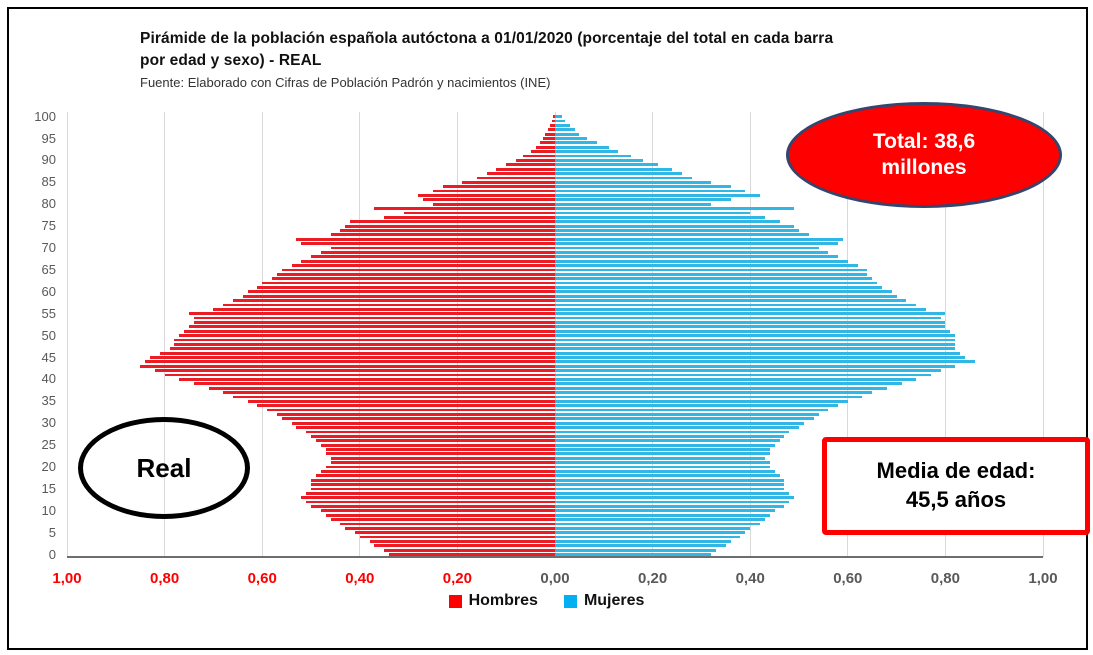 This screenshot has width=1093, height=655. What do you see at coordinates (165, 334) in the screenshot?
I see `gridline` at bounding box center [165, 334].